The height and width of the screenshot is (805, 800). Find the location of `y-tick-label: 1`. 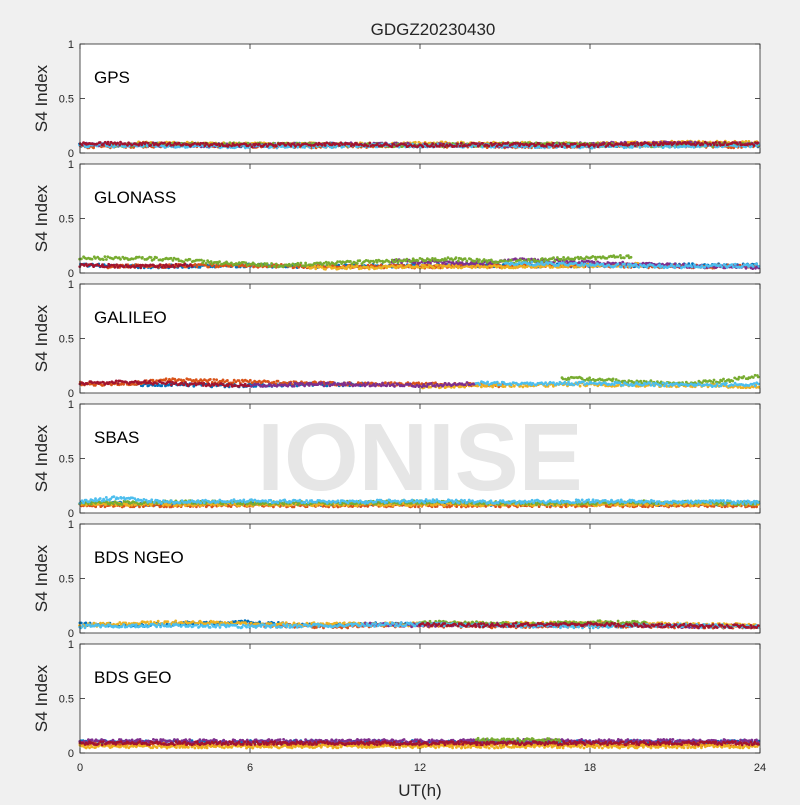

y-tick-label: 1 is located at coordinates (71, 45).